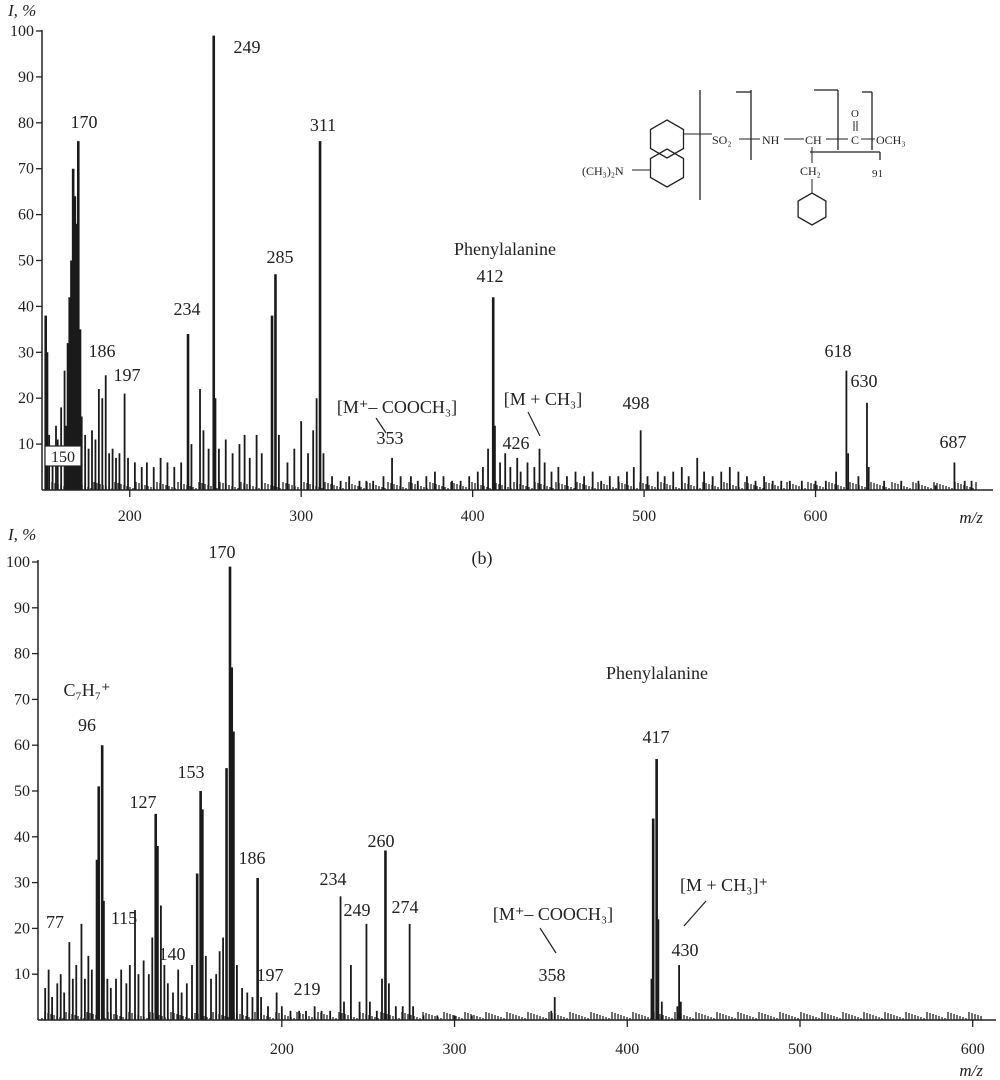 The image size is (1000, 1080). I want to click on peak-annotation: 498, so click(636, 403).